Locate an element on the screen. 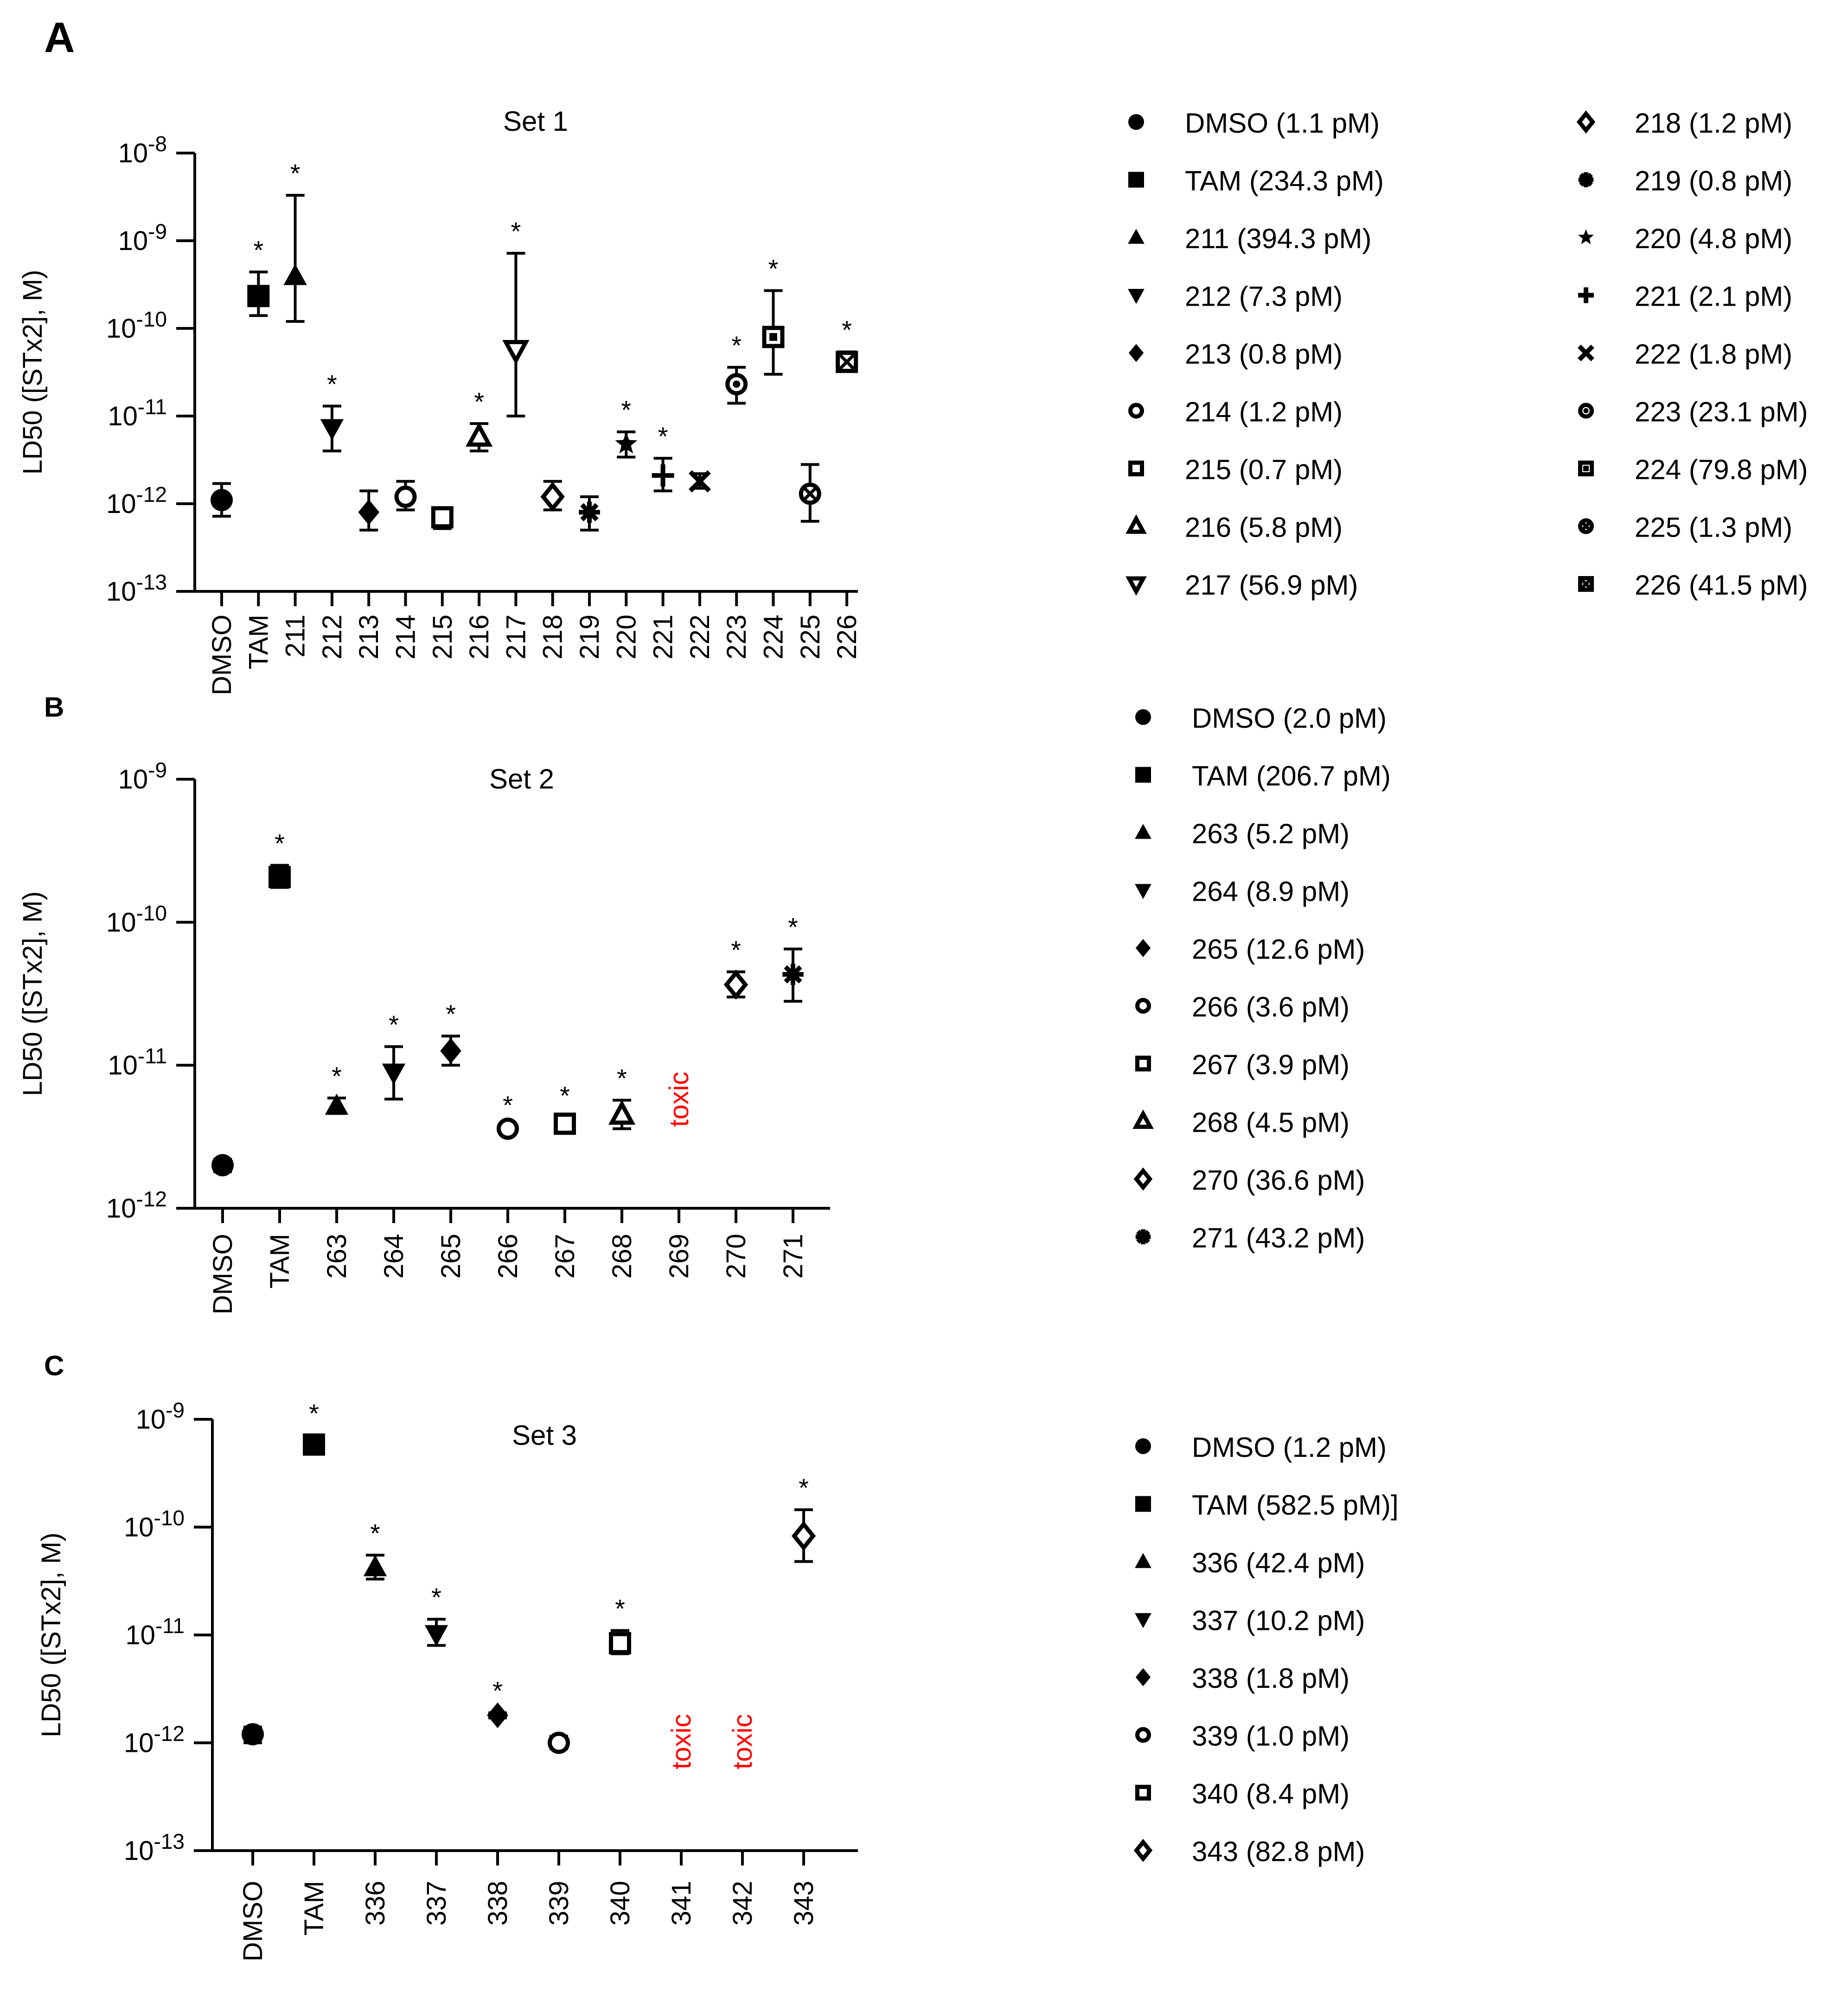 This screenshot has height=2000, width=1848. y-tick-label: 10-13 is located at coordinates (155, 1847).